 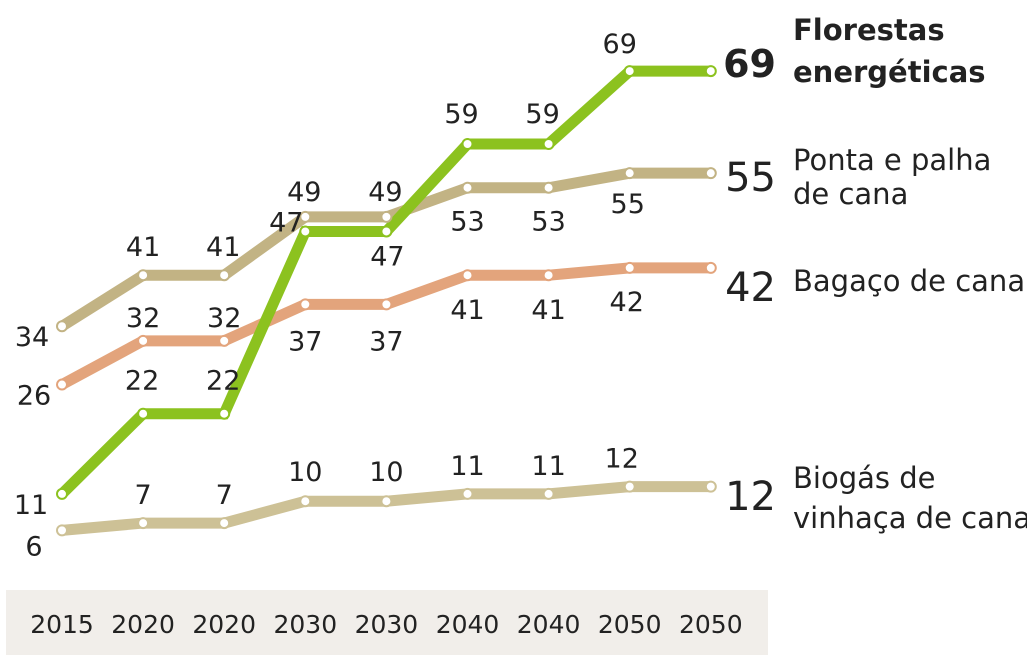 I want to click on series-label: energéticas, so click(x=889, y=72).